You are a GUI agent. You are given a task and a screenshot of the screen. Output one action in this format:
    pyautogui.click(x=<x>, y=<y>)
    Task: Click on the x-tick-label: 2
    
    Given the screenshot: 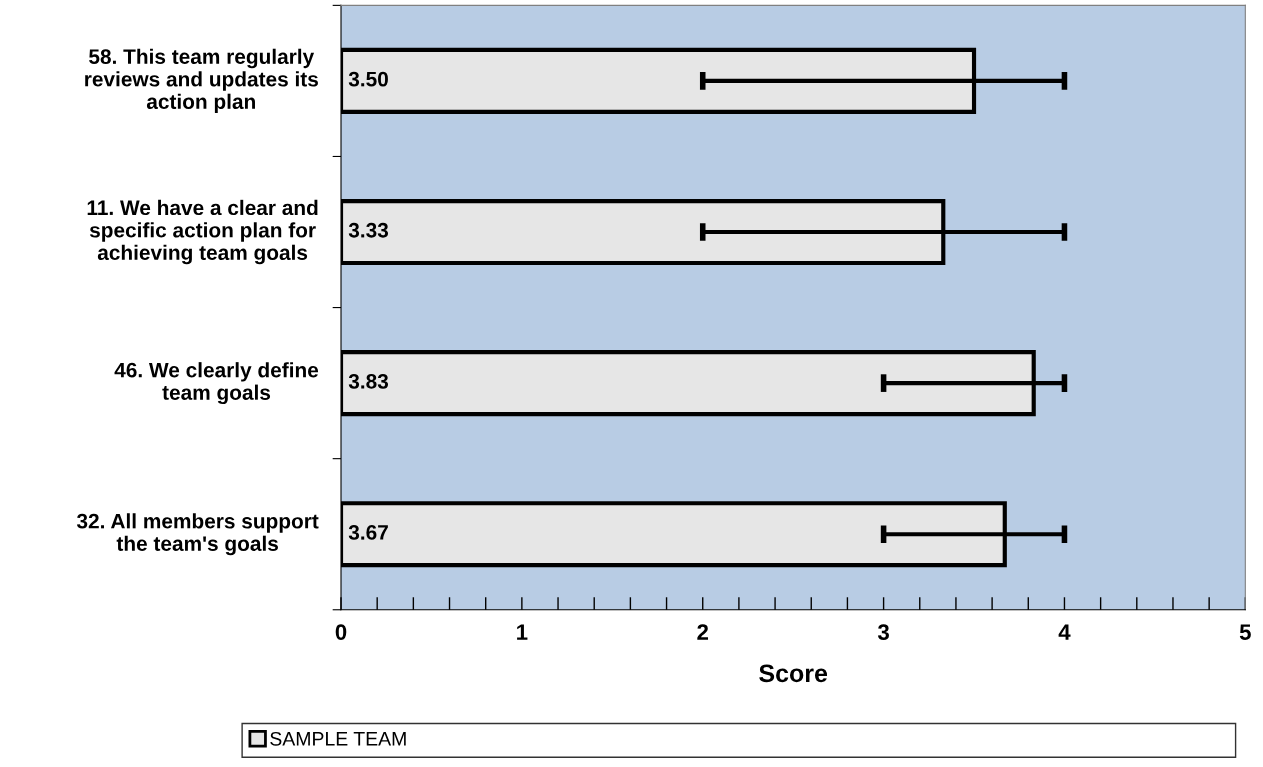 What is the action you would take?
    pyautogui.click(x=703, y=632)
    